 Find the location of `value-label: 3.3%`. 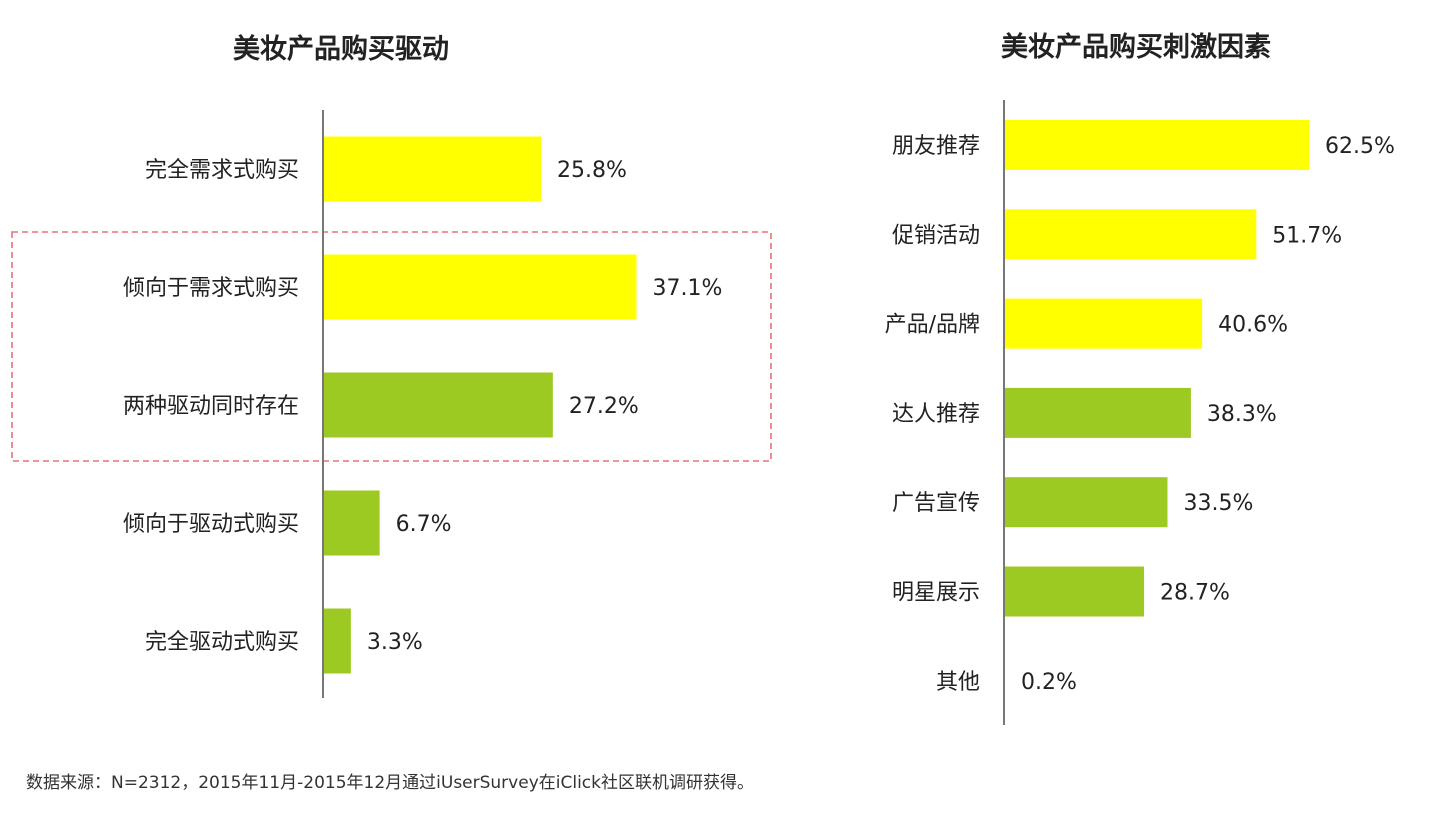

value-label: 3.3% is located at coordinates (395, 642).